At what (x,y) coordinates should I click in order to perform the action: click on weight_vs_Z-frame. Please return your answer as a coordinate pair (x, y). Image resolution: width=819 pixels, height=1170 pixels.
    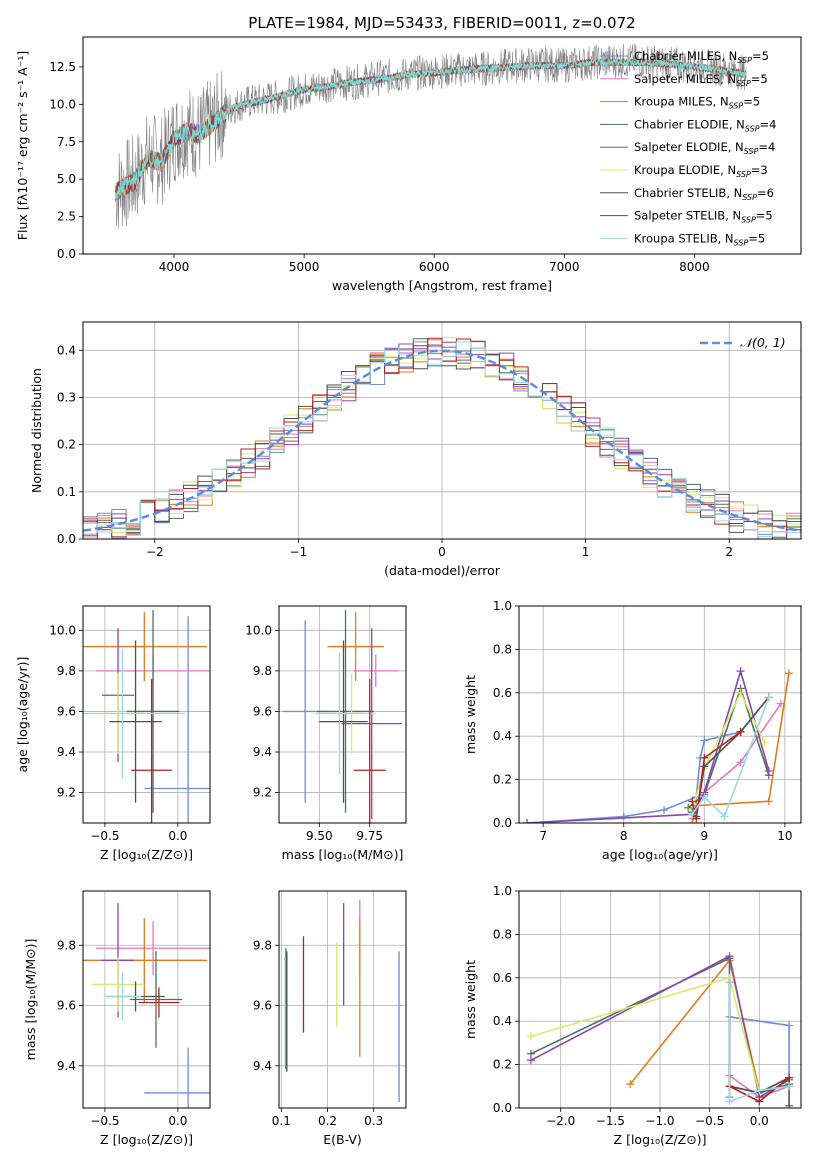
    Looking at the image, I should click on (660, 999).